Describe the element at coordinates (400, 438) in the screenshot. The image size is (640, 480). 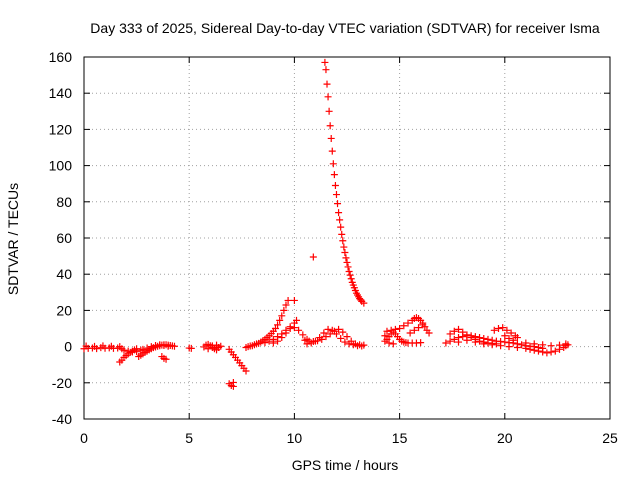
I see `x-tick-label: 15` at that location.